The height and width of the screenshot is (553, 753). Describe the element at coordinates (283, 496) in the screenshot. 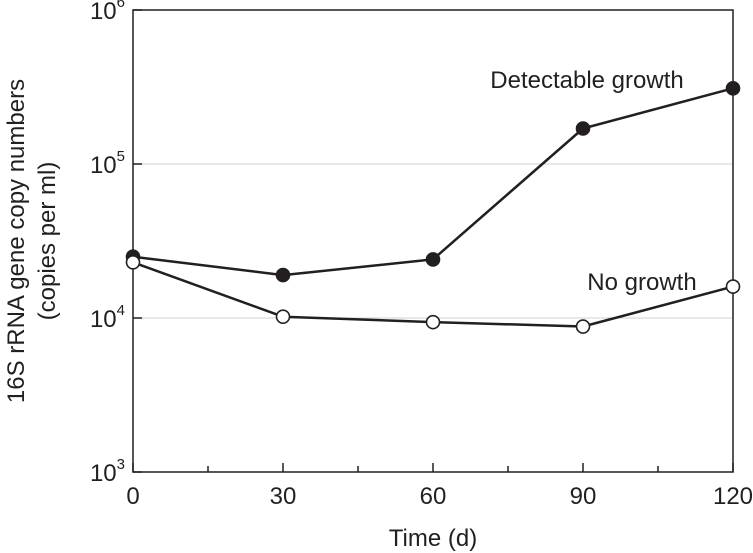

I see `x-tick-label: 30` at that location.